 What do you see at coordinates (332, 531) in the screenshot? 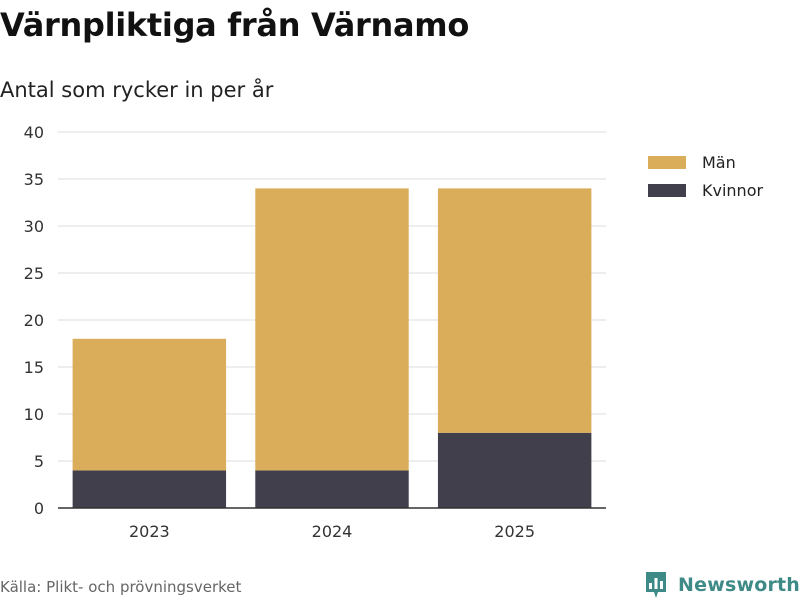
I see `x-tick-label: 2024` at bounding box center [332, 531].